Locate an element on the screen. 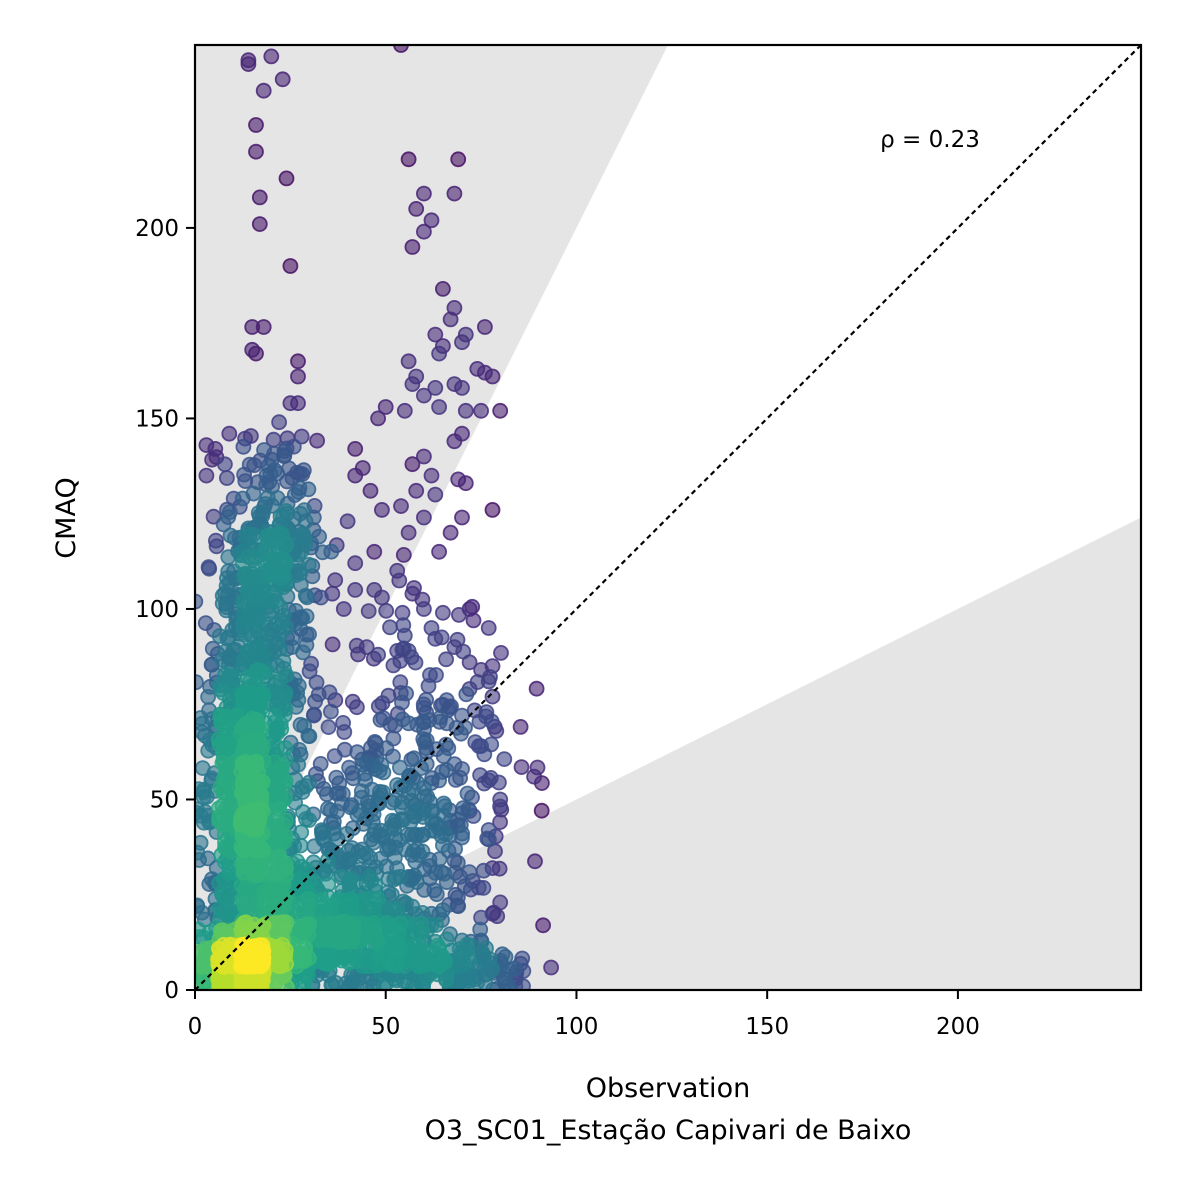  x-tick-label: 50 is located at coordinates (385, 1027).